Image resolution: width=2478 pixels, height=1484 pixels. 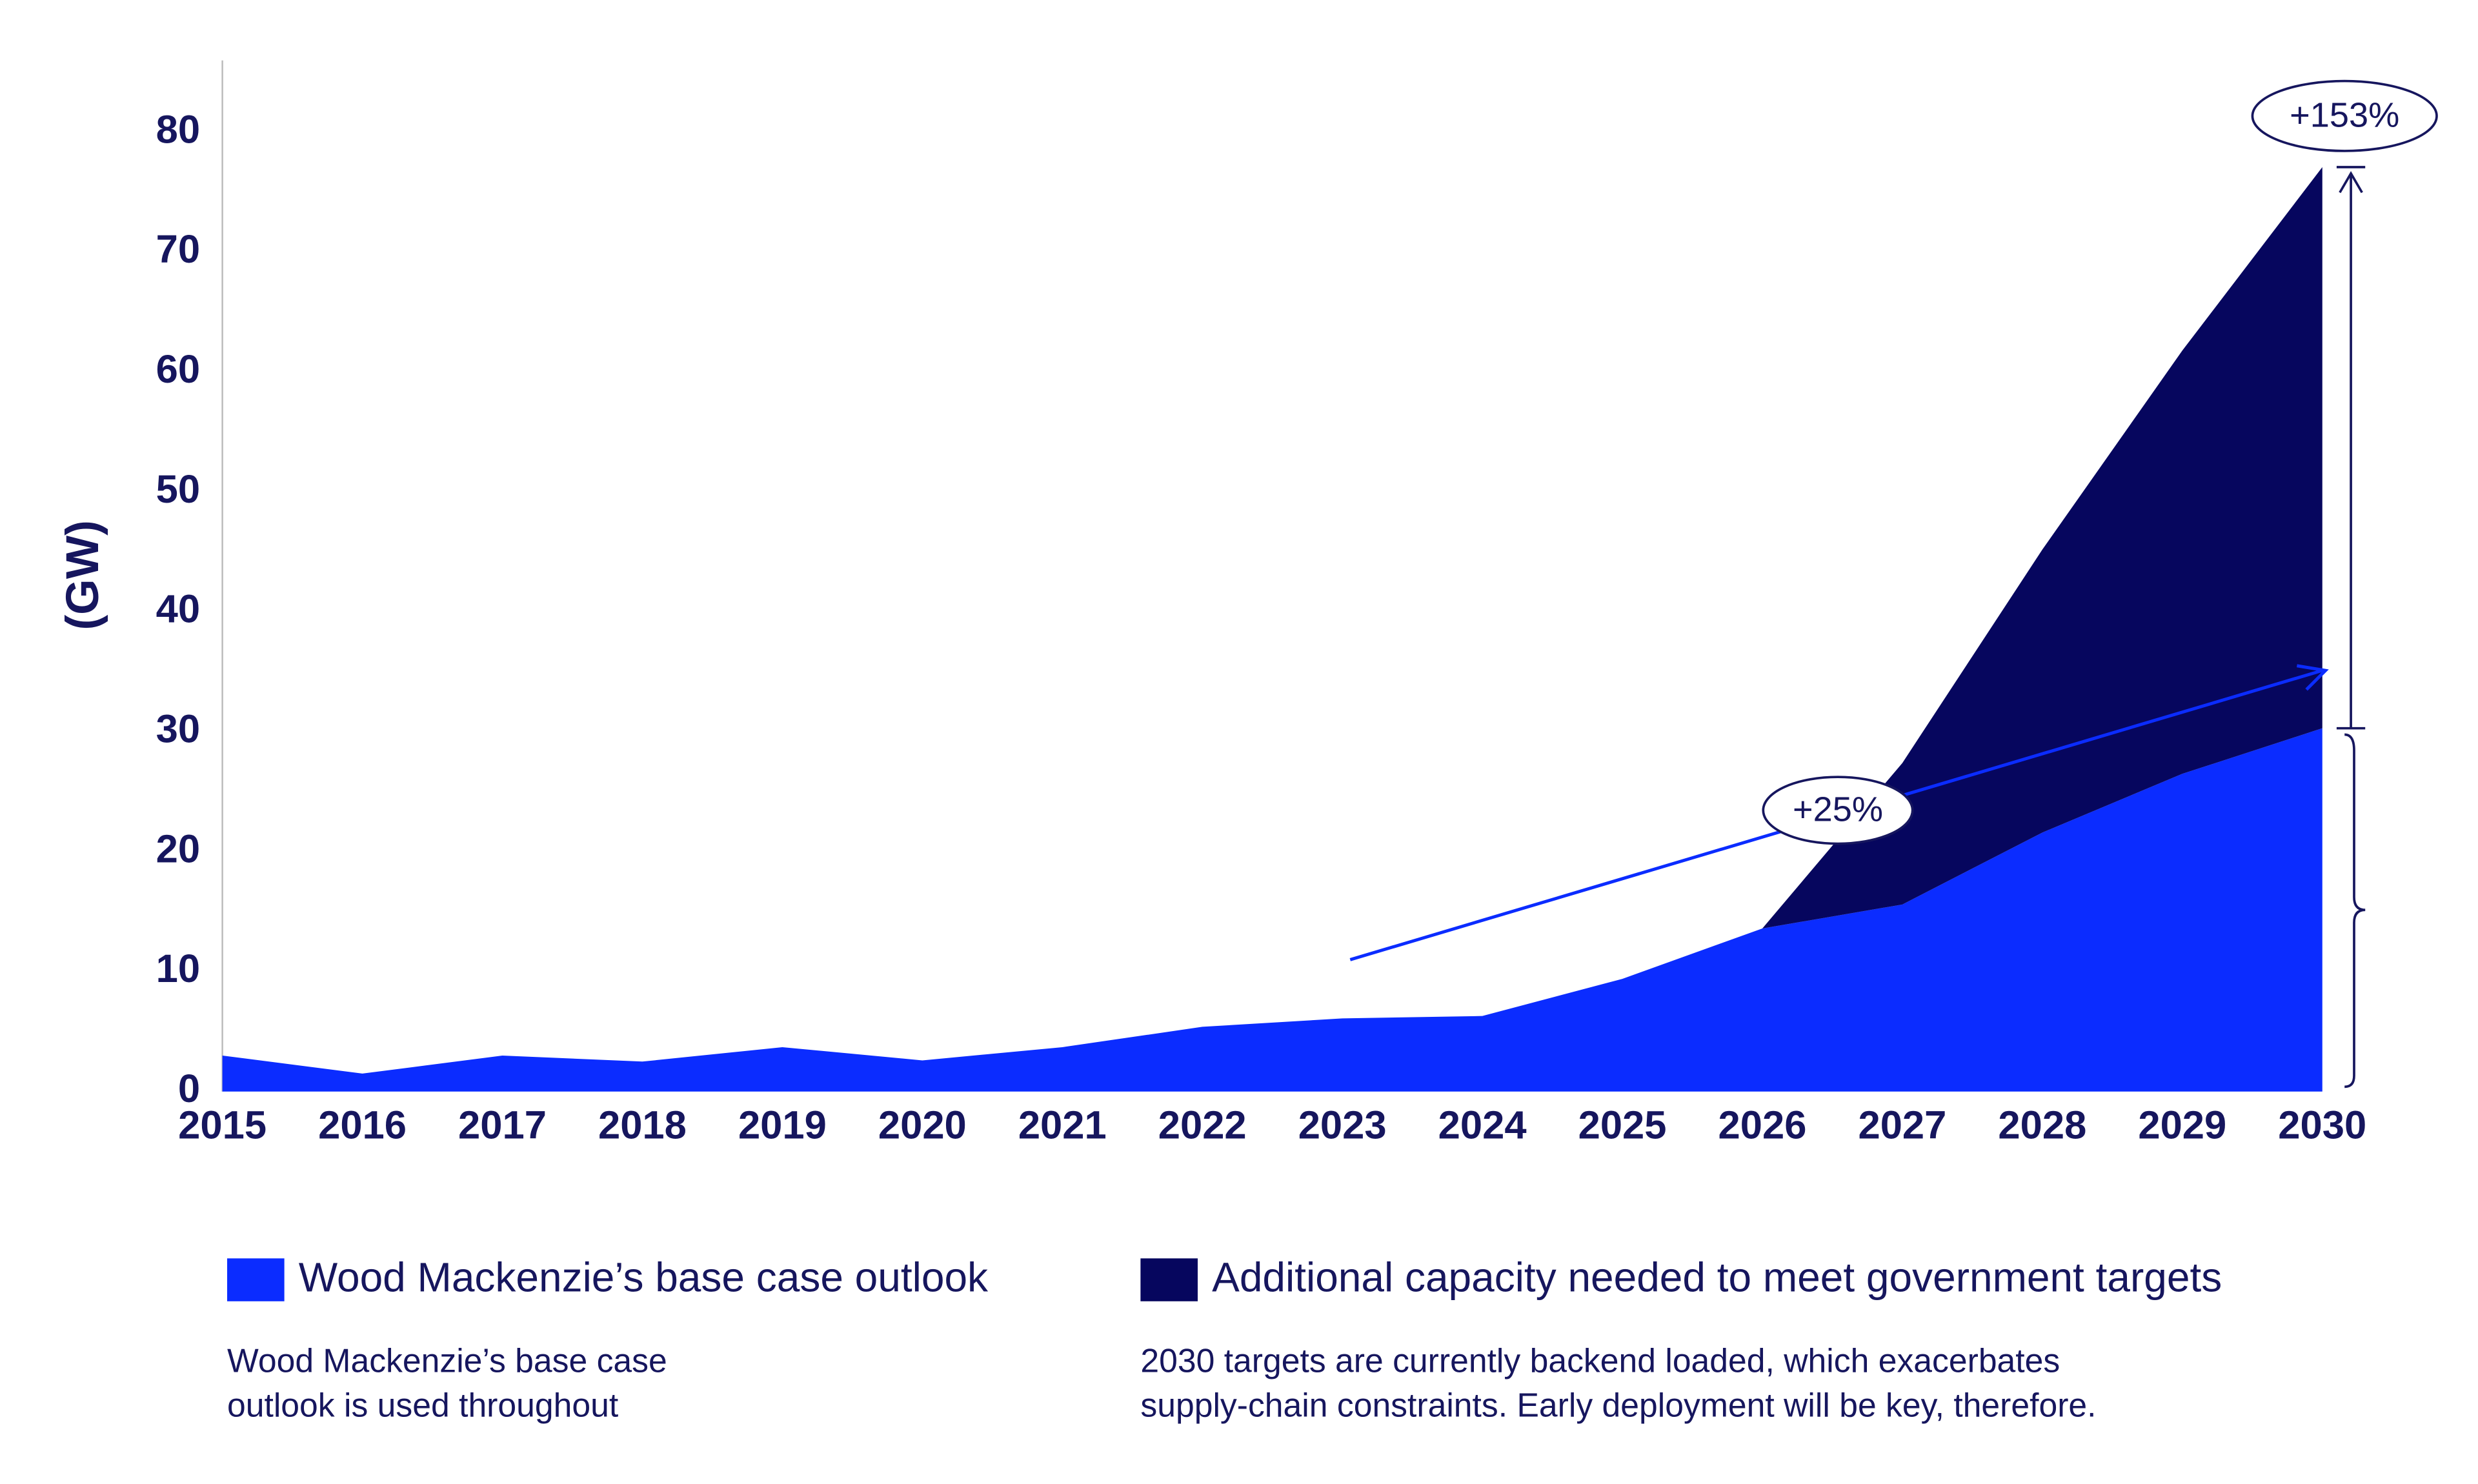 I want to click on y-tick-label: 10, so click(x=178, y=969).